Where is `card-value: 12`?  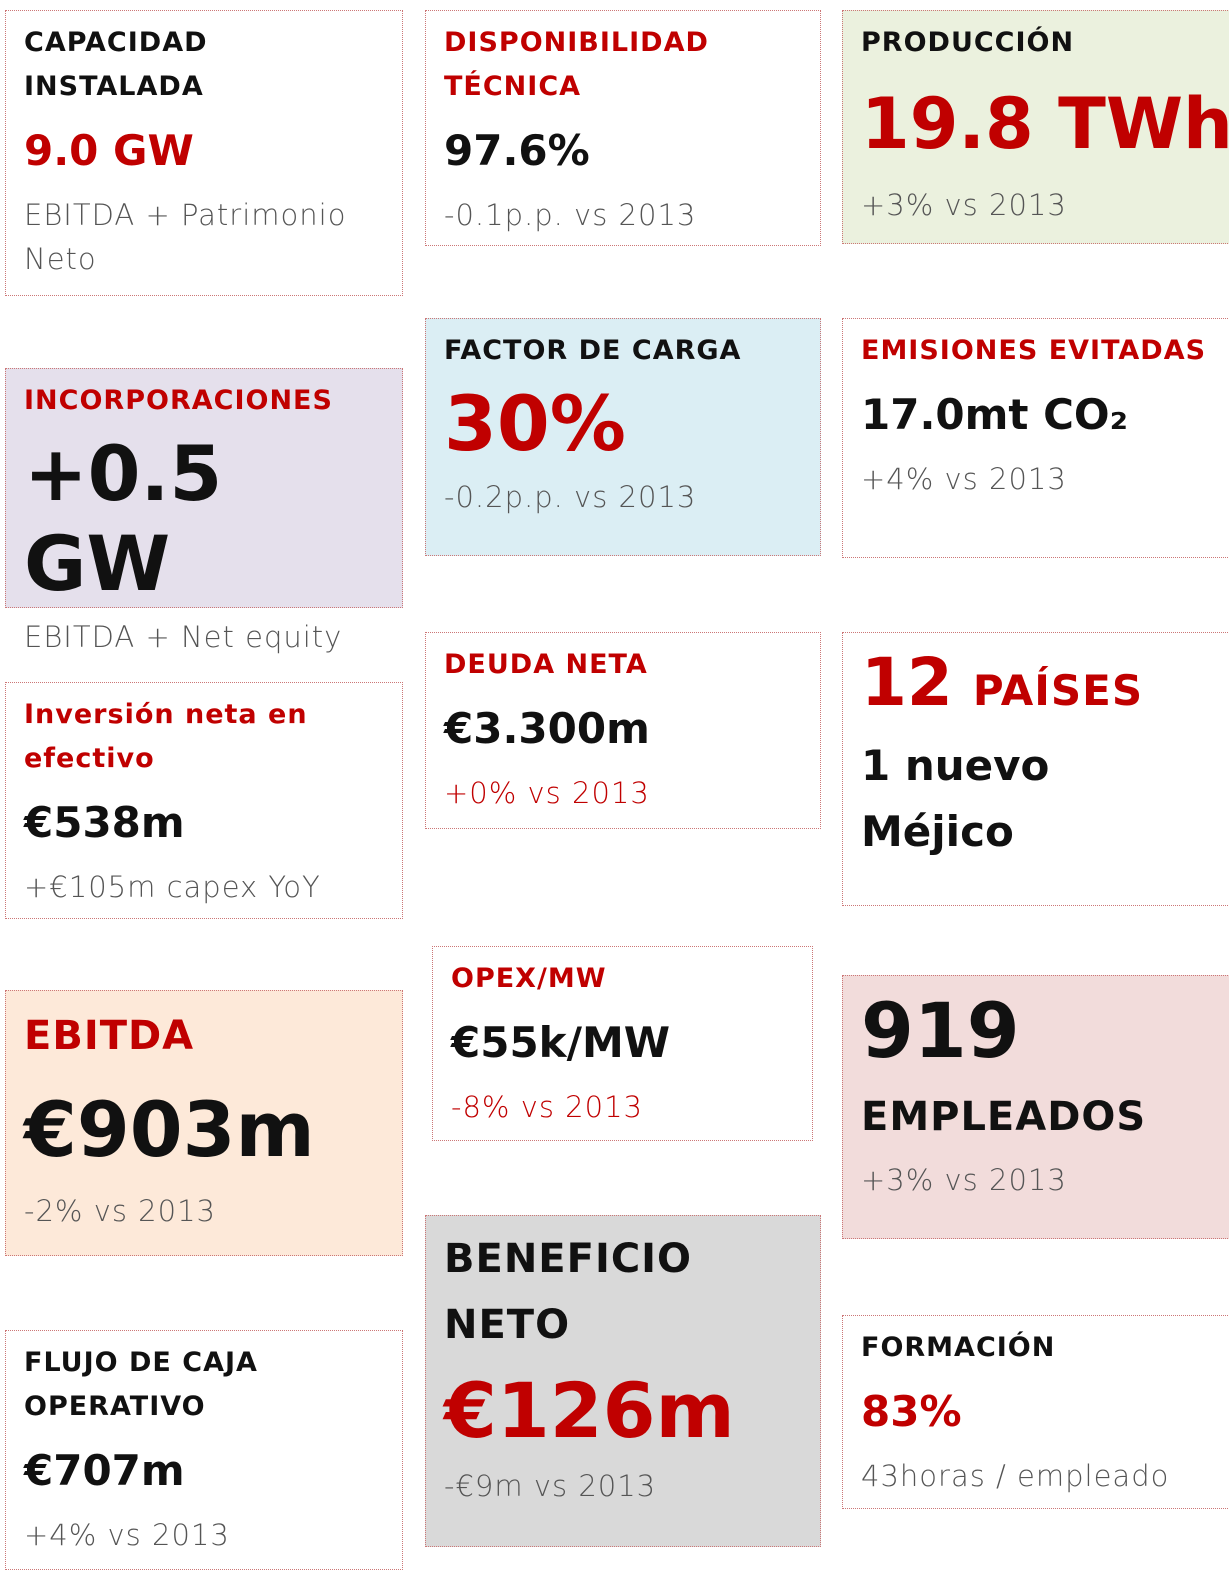
card-value: 12 is located at coordinates (907, 682).